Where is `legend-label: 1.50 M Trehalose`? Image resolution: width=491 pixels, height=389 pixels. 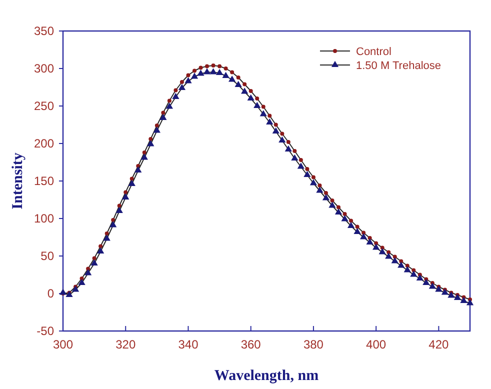
legend-label: 1.50 M Trehalose is located at coordinates (398, 66).